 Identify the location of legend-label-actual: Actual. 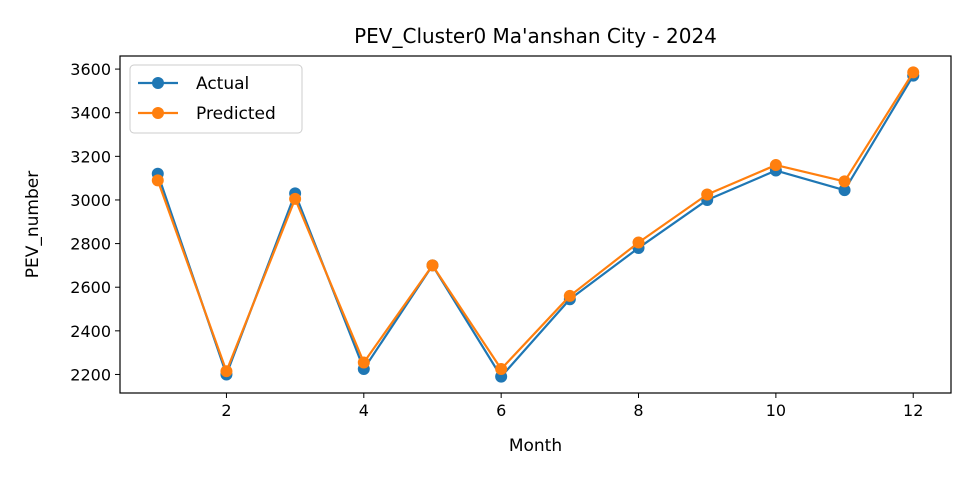
(222, 84).